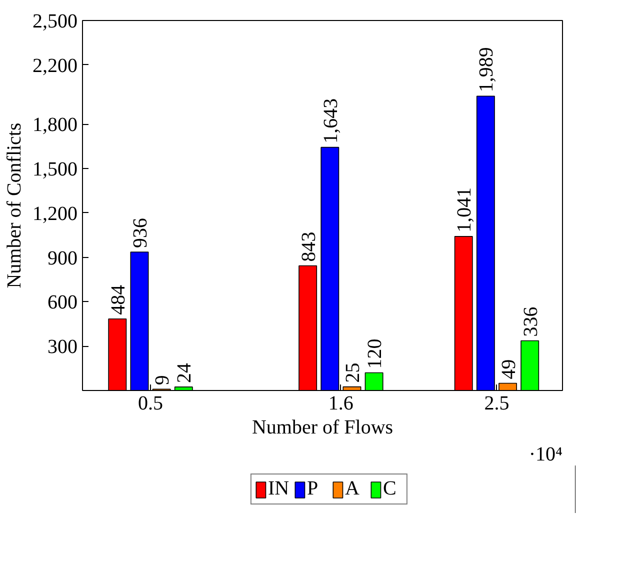 This screenshot has width=636, height=585. What do you see at coordinates (531, 321) in the screenshot?
I see `data-label: 336` at bounding box center [531, 321].